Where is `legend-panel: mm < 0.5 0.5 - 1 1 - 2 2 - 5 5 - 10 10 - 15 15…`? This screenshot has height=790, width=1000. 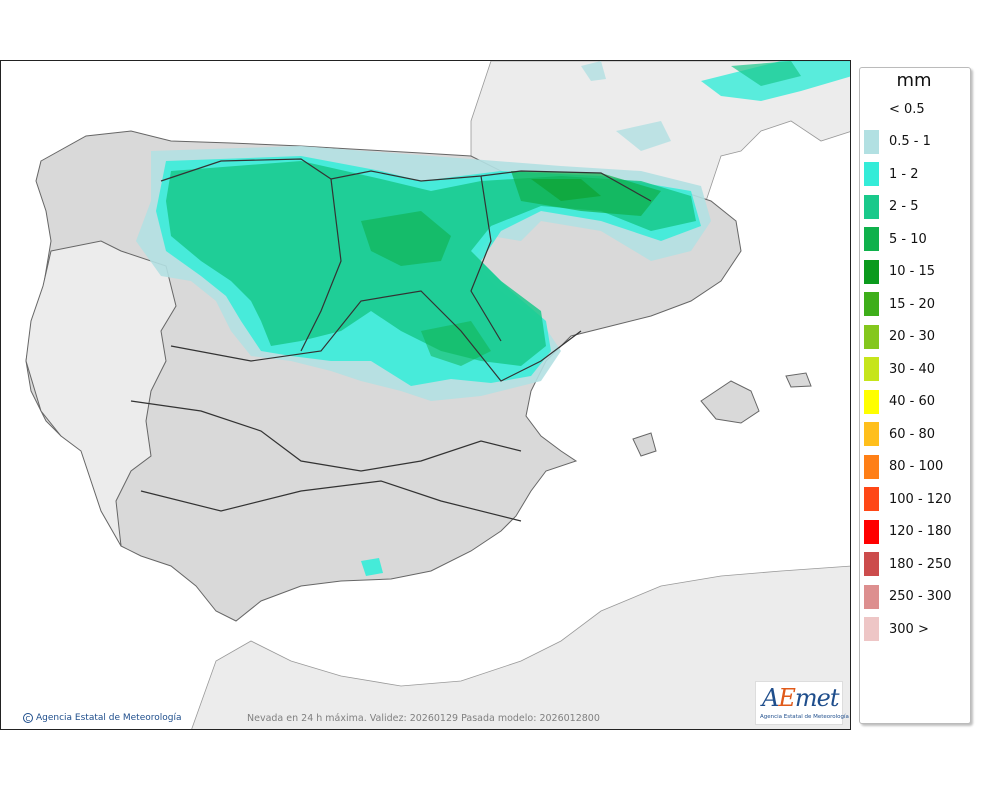
legend-panel: mm < 0.5 0.5 - 1 1 - 2 2 - 5 5 - 10 10 - 15 15… is located at coordinates (915, 395).